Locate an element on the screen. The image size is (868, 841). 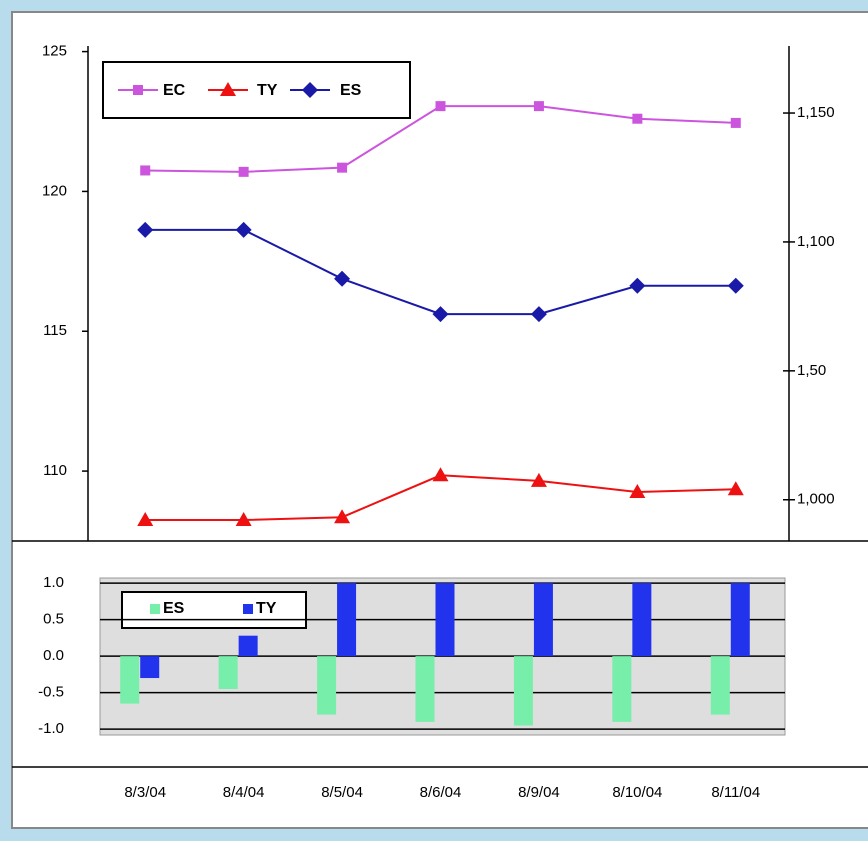
x-tick-label: 8/9/04 is located at coordinates (539, 792).